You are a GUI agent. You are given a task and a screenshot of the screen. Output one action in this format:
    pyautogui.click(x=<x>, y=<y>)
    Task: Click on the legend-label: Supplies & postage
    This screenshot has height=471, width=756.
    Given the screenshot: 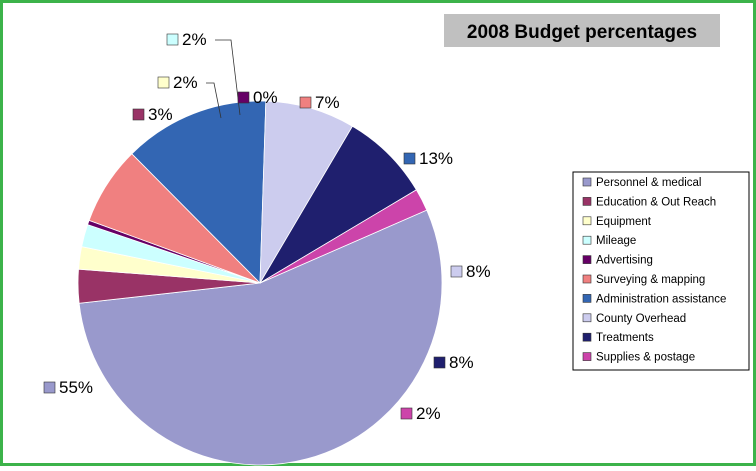 What is the action you would take?
    pyautogui.click(x=645, y=358)
    